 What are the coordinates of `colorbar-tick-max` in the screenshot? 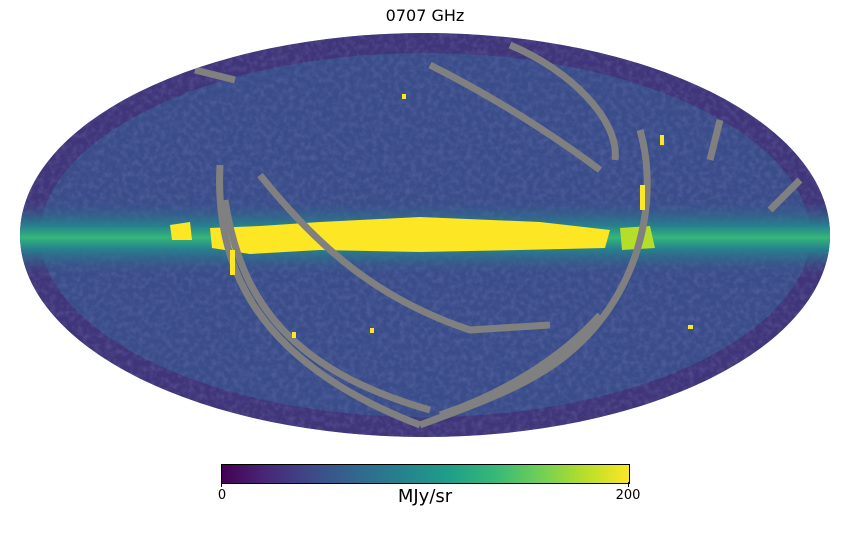 It's located at (628, 484).